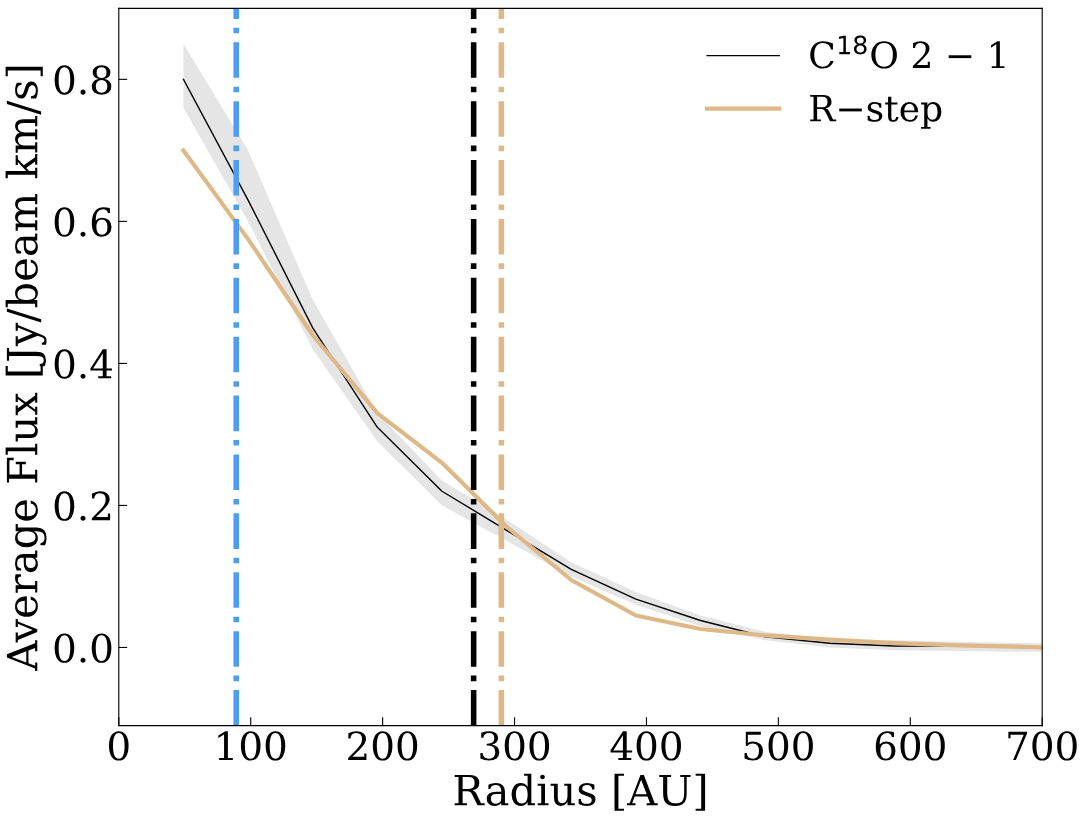 This screenshot has height=834, width=1080. Describe the element at coordinates (82, 506) in the screenshot. I see `y-tick-label: 0.2` at that location.